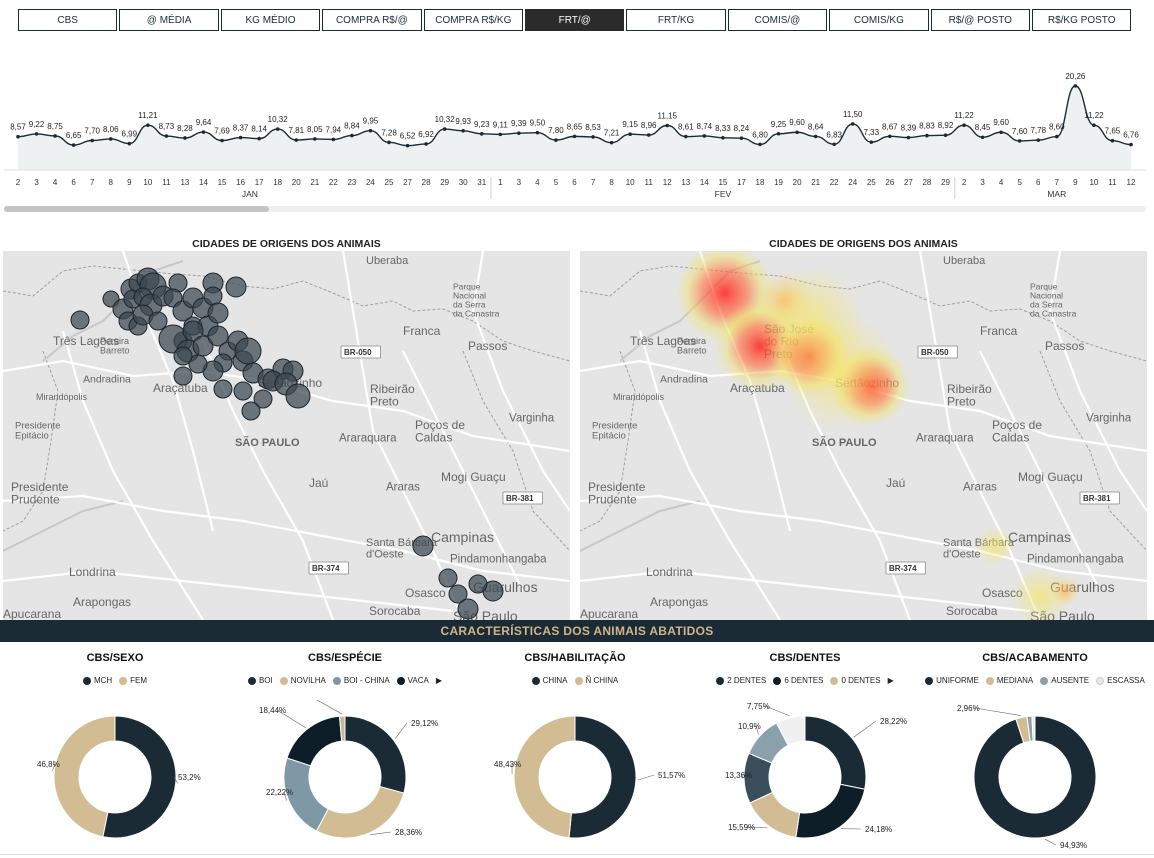 The height and width of the screenshot is (858, 1154). Describe the element at coordinates (575, 20) in the screenshot. I see `tab-frt: FRT/@` at that location.